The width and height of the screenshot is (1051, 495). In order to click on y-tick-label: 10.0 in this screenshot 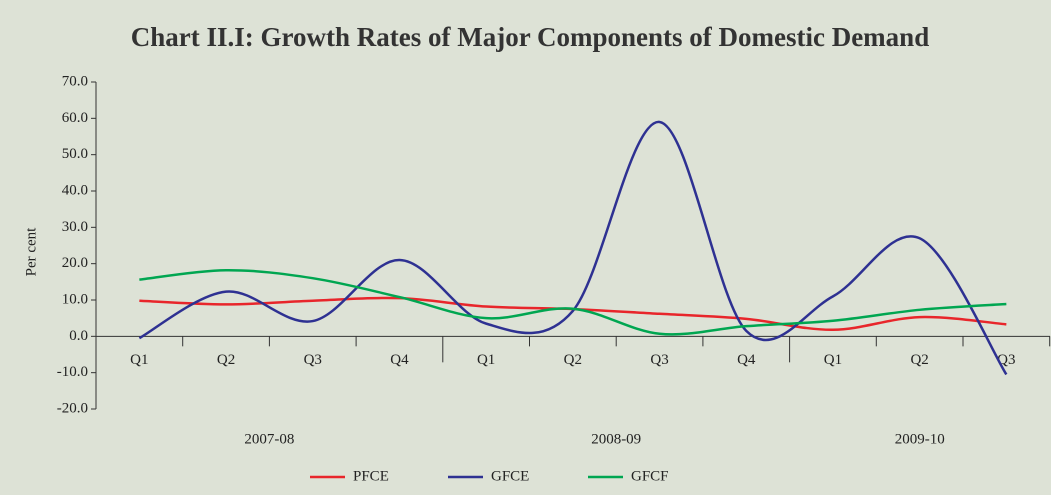, I will do `click(75, 299)`.